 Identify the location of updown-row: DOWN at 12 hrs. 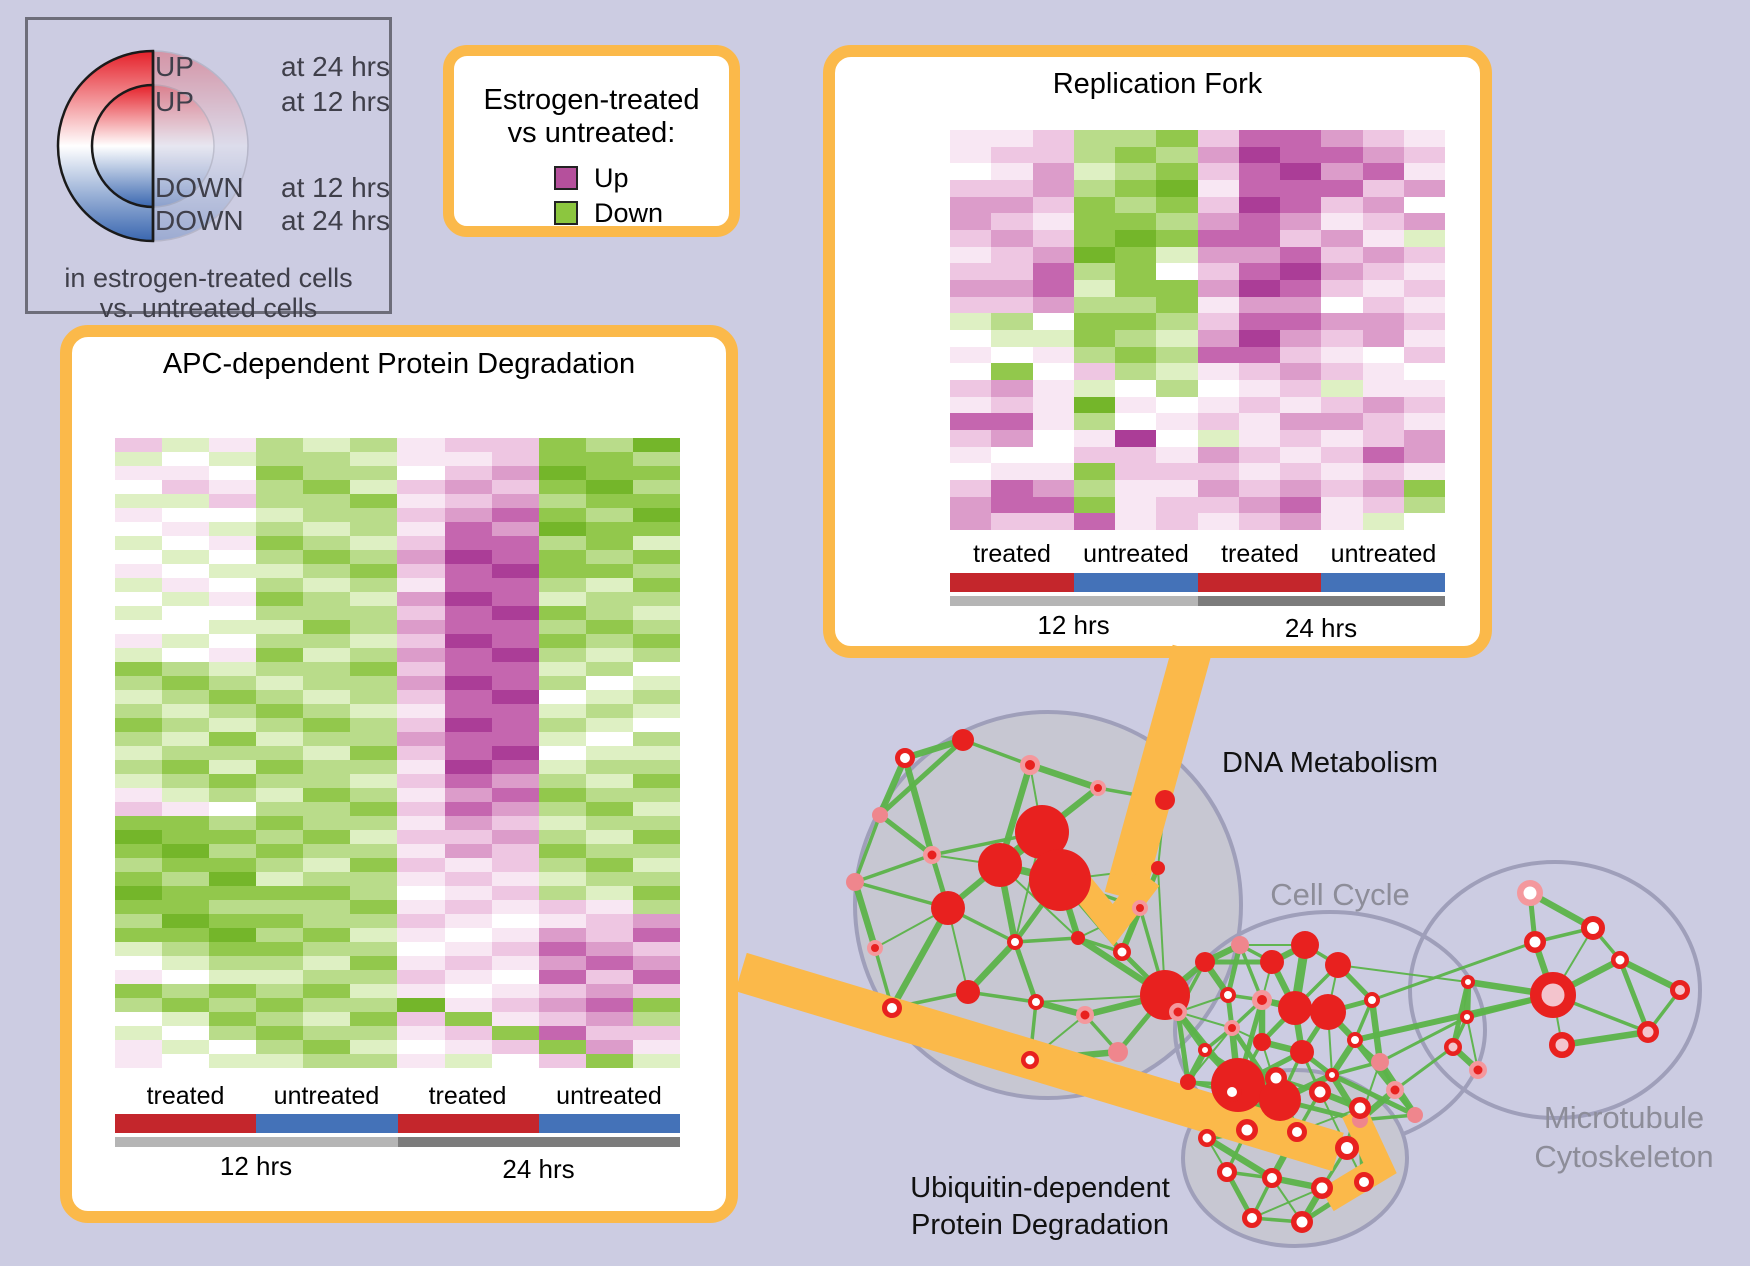
(272, 188).